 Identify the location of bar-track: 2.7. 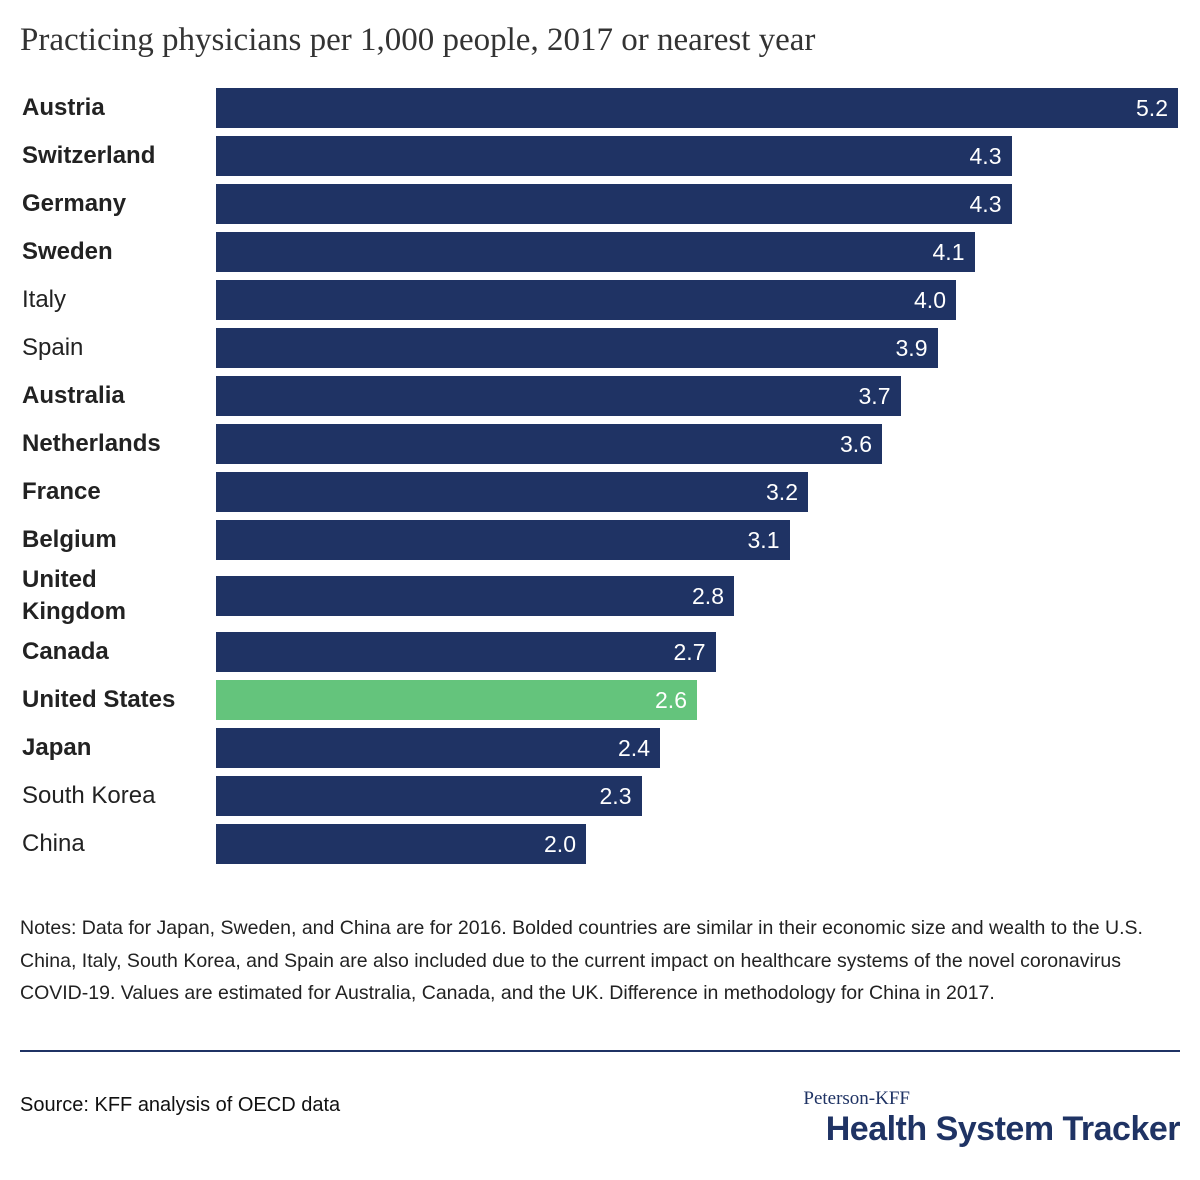
(697, 652).